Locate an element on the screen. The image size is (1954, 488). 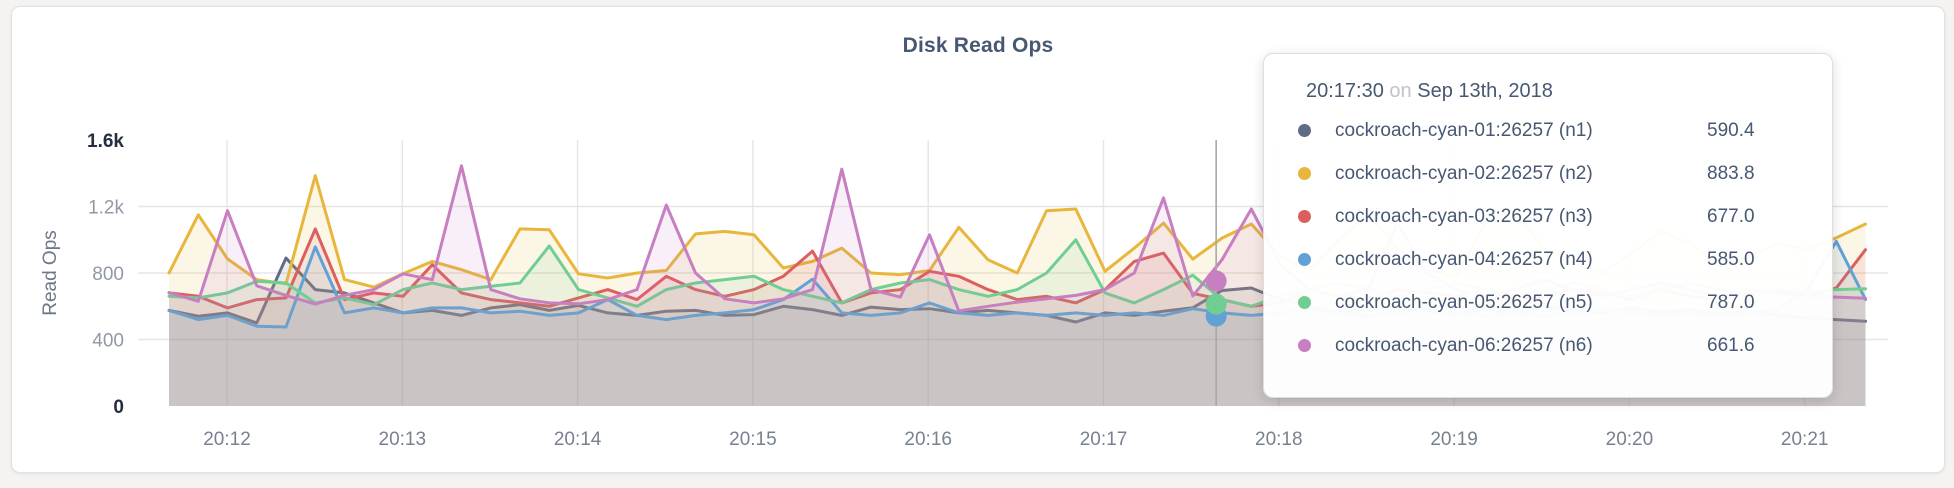
tooltip-series-name: cockroach-cyan-02:26257 (n2) is located at coordinates (1464, 173).